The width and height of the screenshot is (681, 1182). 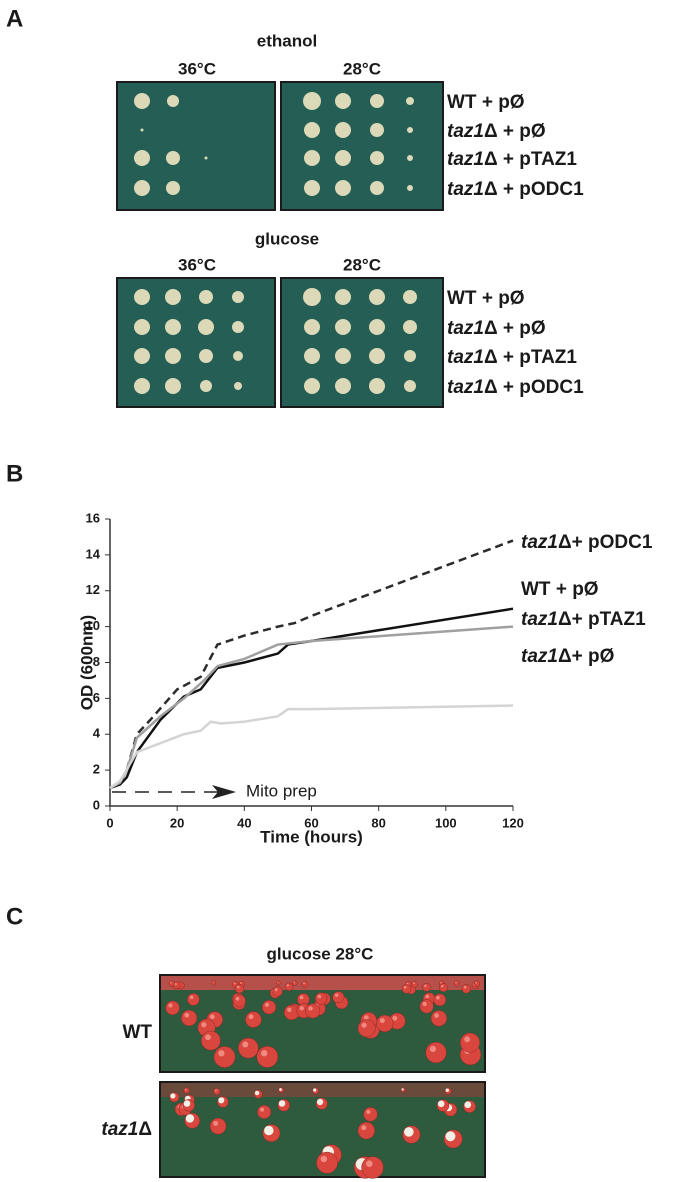 I want to click on strain-label: taz1Δ + pØ, so click(x=496, y=131).